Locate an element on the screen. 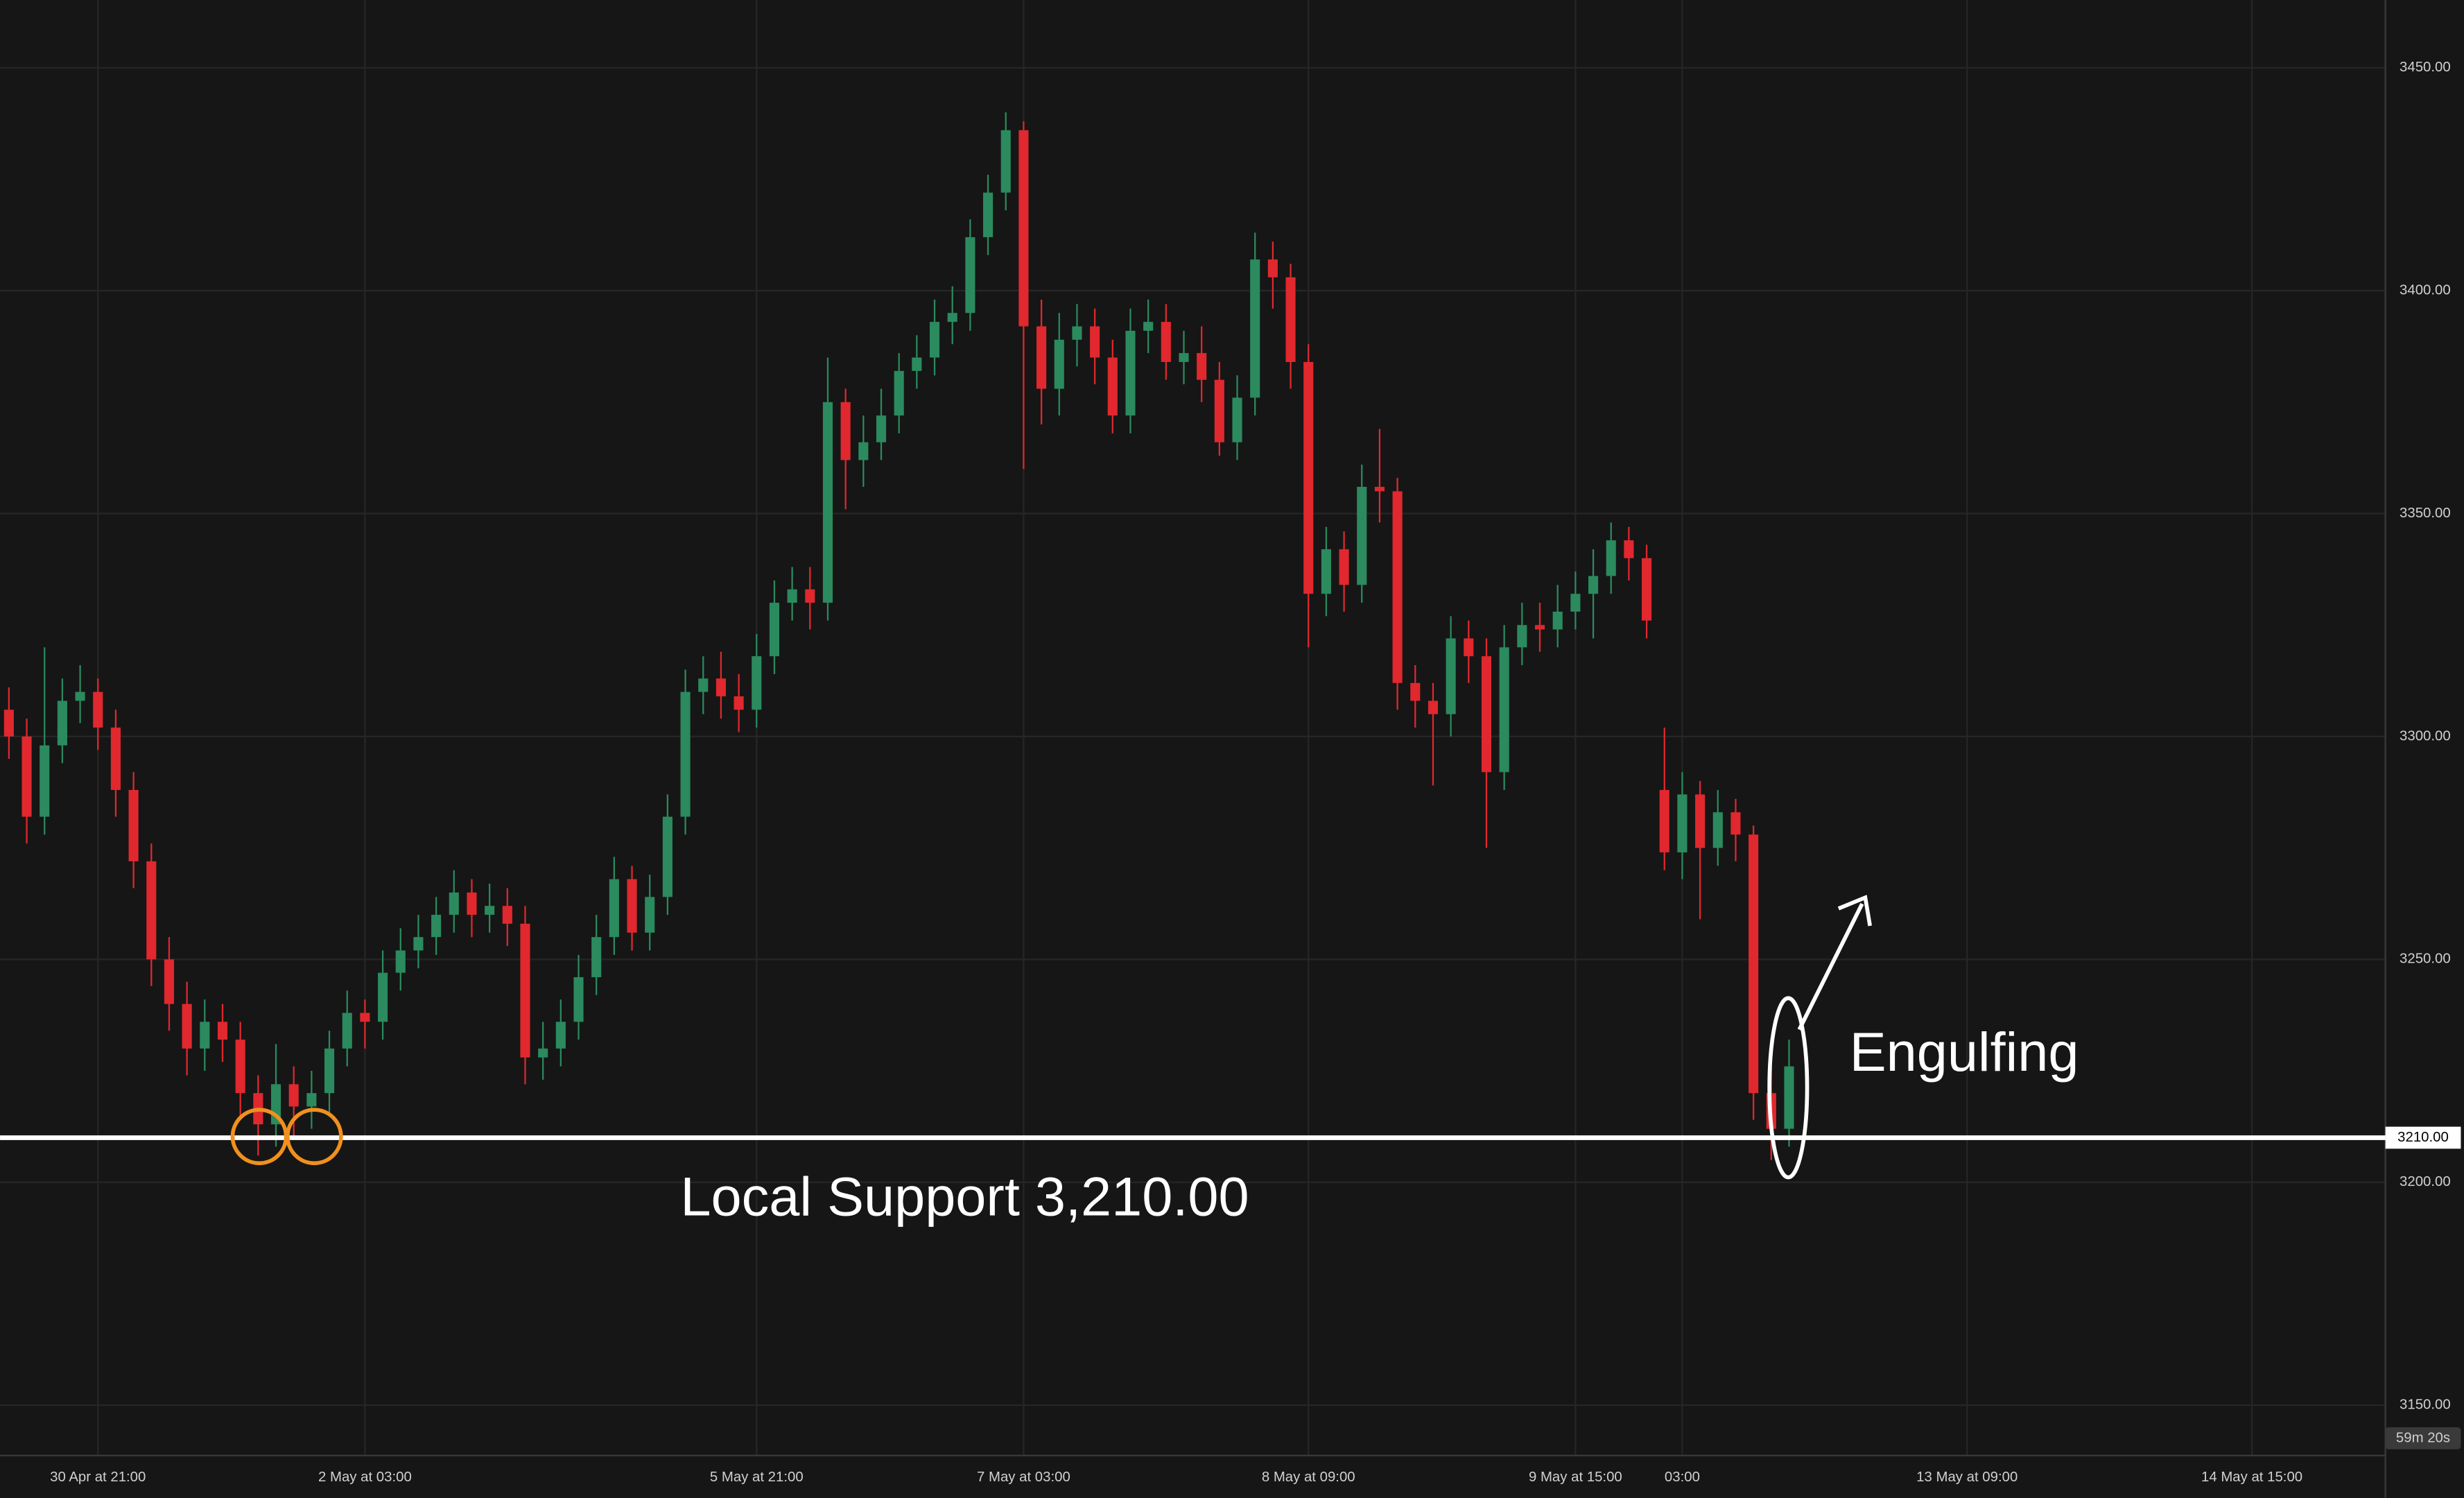 The width and height of the screenshot is (2464, 1498). countdown: 59m 20s is located at coordinates (2423, 1437).